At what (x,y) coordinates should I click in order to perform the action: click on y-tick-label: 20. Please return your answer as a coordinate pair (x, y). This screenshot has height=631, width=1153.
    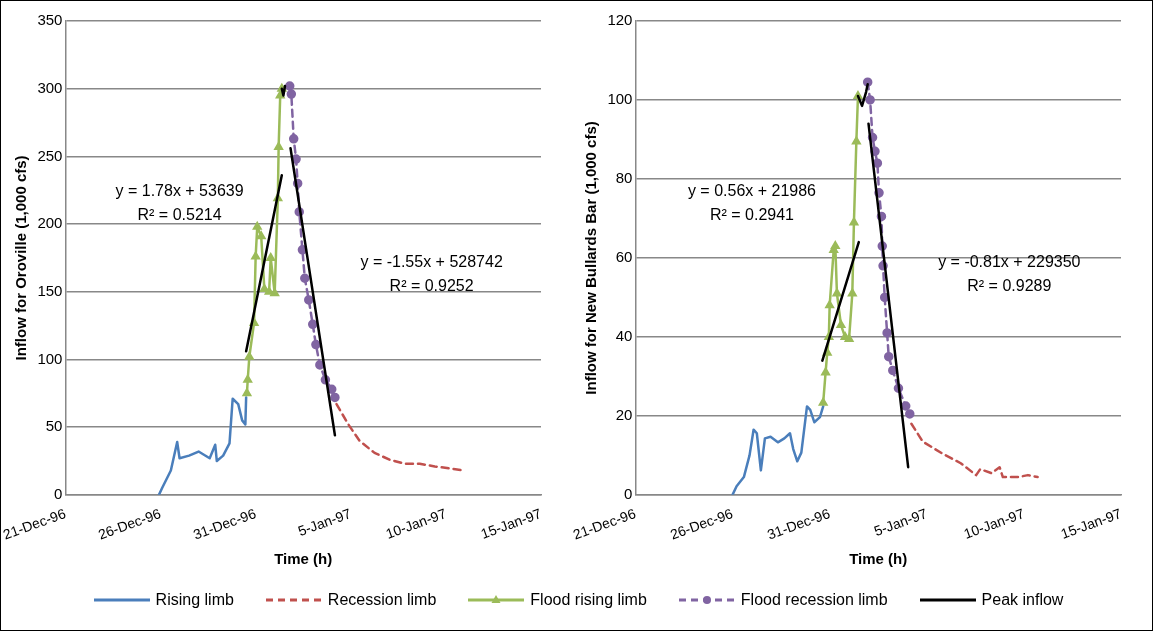
    Looking at the image, I should click on (624, 415).